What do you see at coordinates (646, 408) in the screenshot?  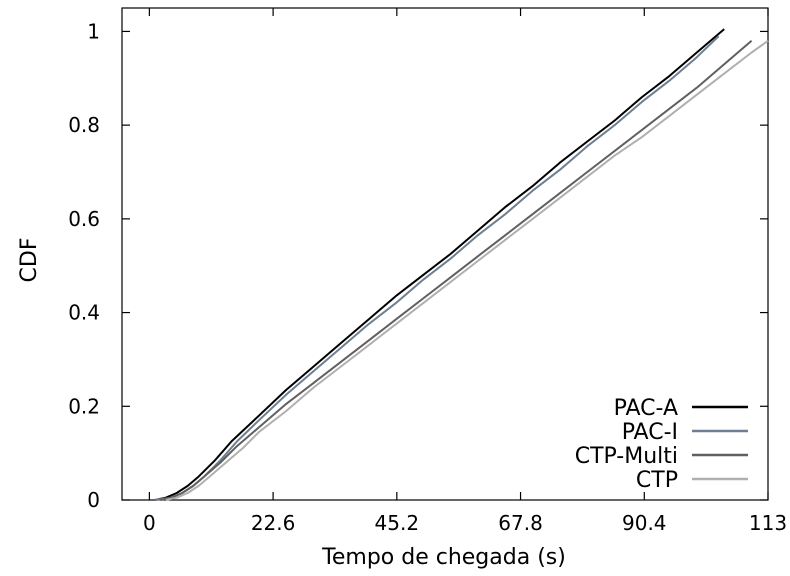 I see `legend-label-pac-a: PAC-A` at bounding box center [646, 408].